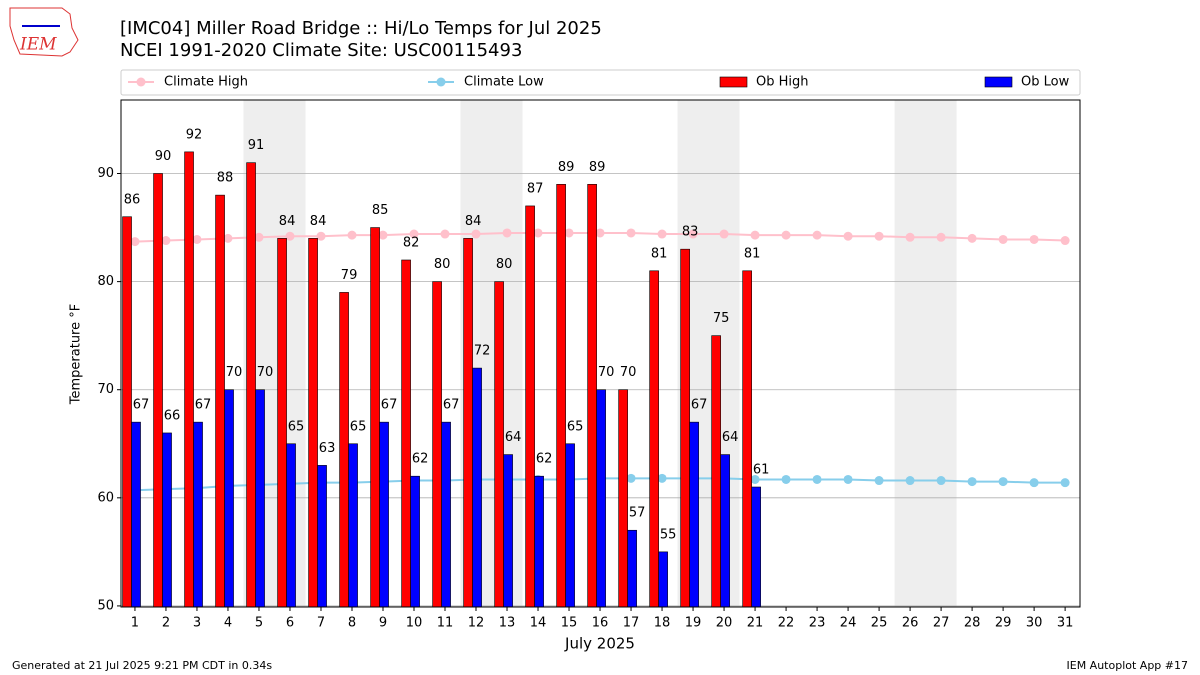  Describe the element at coordinates (105, 497) in the screenshot. I see `y-tick-label: 60` at that location.